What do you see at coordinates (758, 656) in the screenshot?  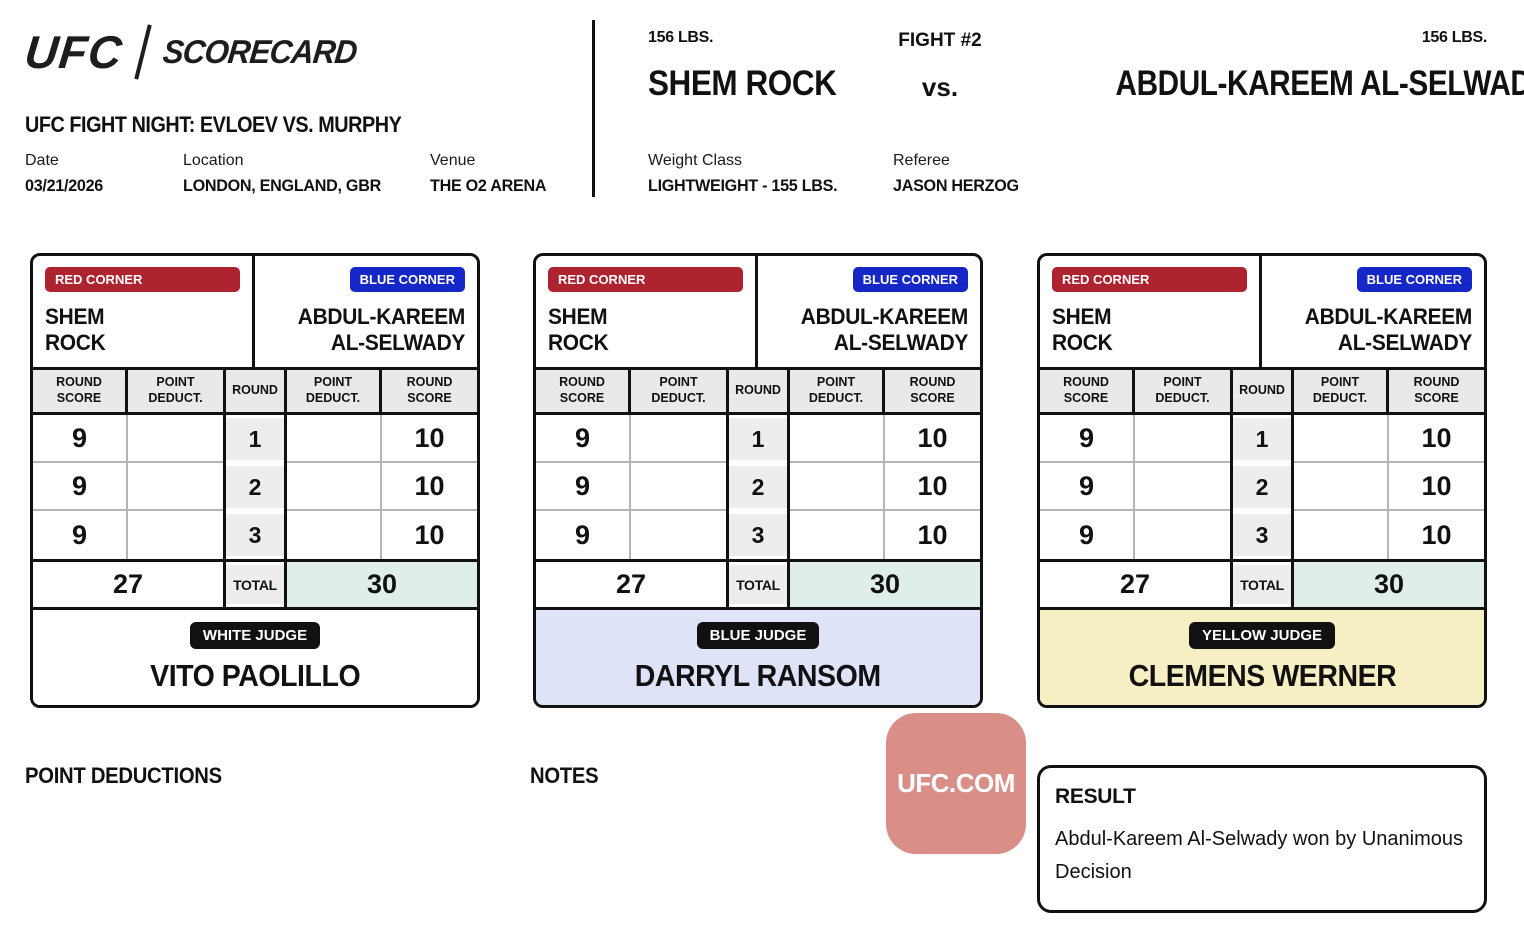 I see `judge-section: BLUE JUDGE DARRYL RANSOM` at bounding box center [758, 656].